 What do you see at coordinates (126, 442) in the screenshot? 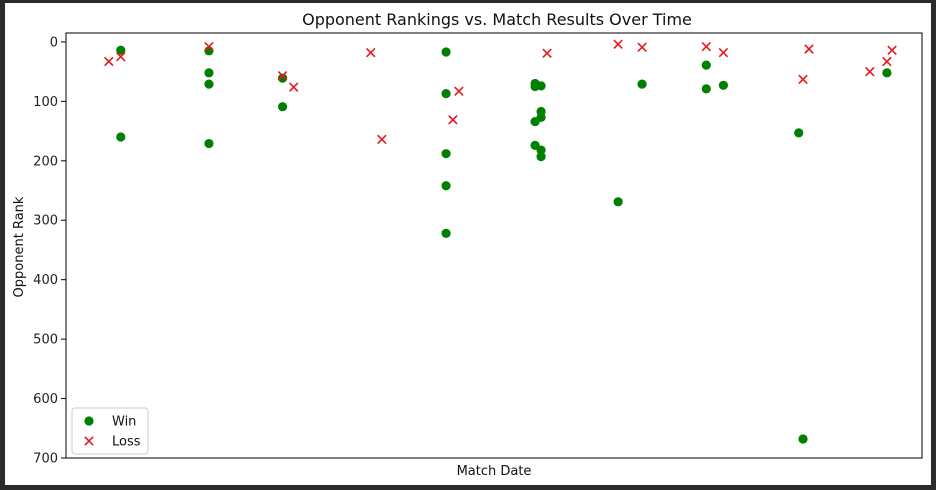
I see `legend-label: Loss` at bounding box center [126, 442].